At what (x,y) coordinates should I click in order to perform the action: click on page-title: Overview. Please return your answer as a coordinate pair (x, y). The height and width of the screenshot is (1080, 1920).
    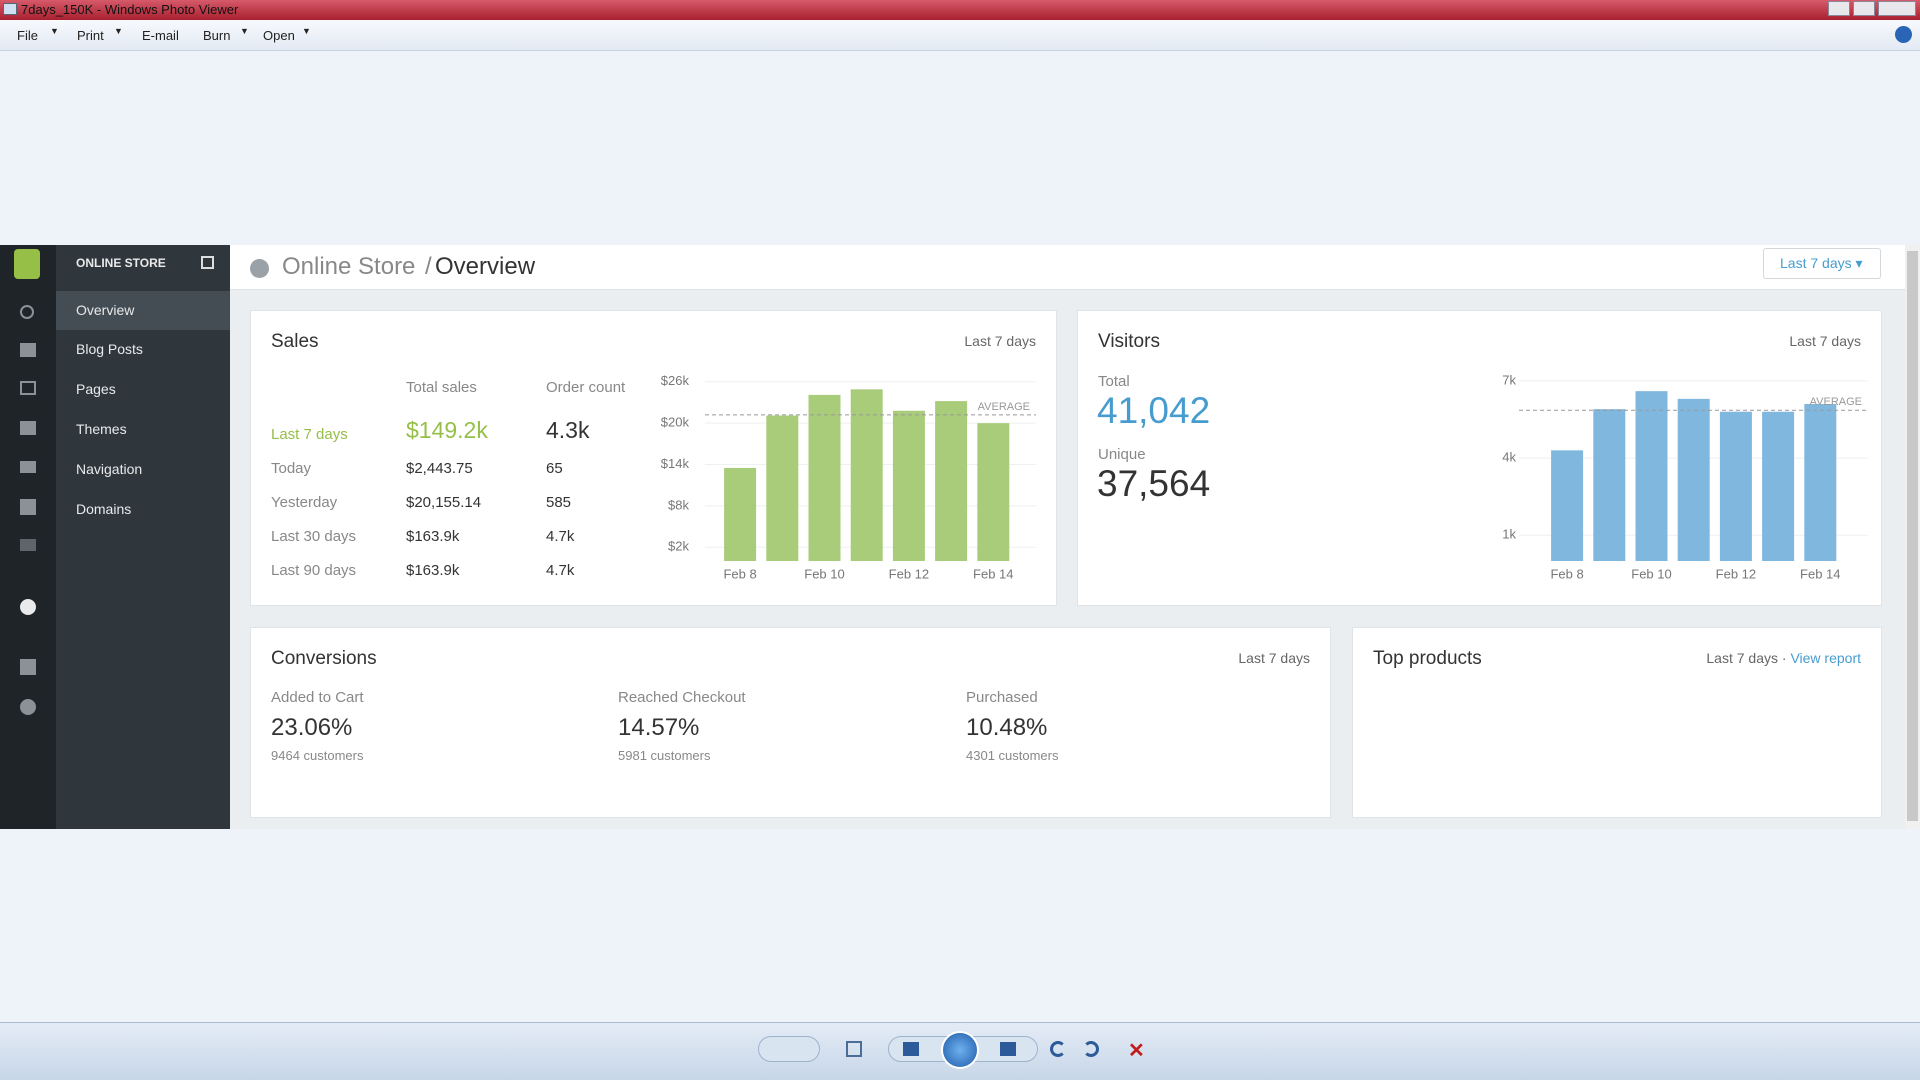
    Looking at the image, I should click on (485, 266).